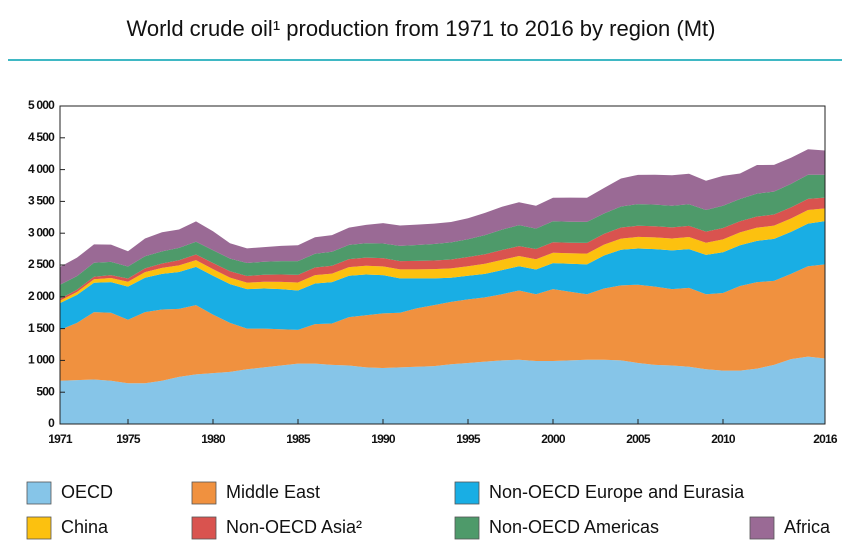  What do you see at coordinates (825, 439) in the screenshot?
I see `x-tick-label: 2016` at bounding box center [825, 439].